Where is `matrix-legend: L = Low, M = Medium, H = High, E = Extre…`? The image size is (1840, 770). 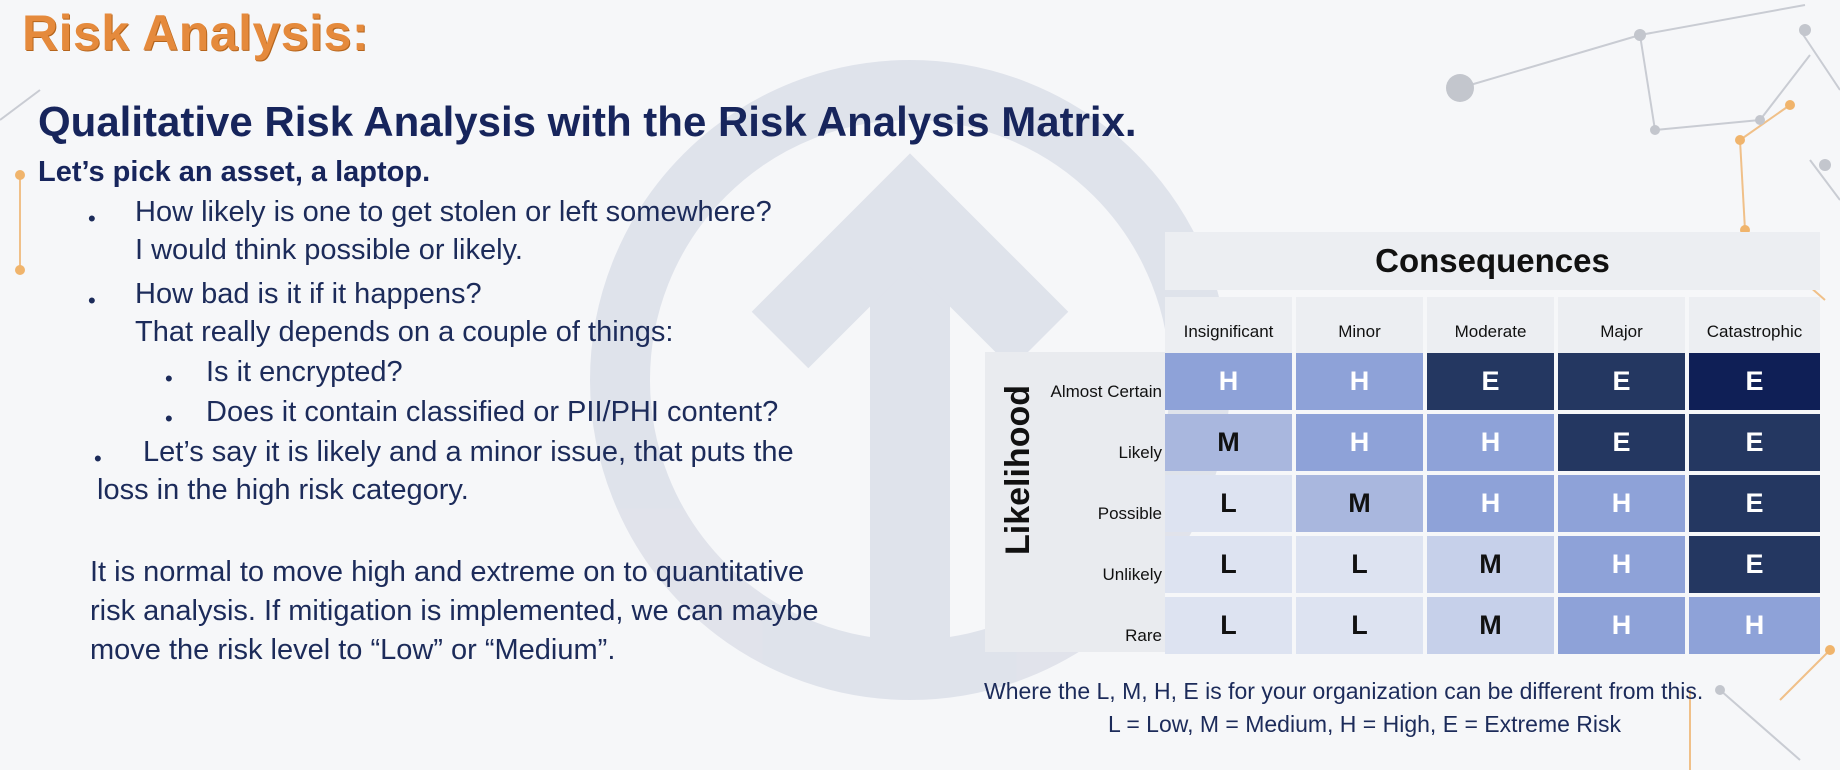 matrix-legend: L = Low, M = Medium, H = High, E = Extre… is located at coordinates (1365, 724).